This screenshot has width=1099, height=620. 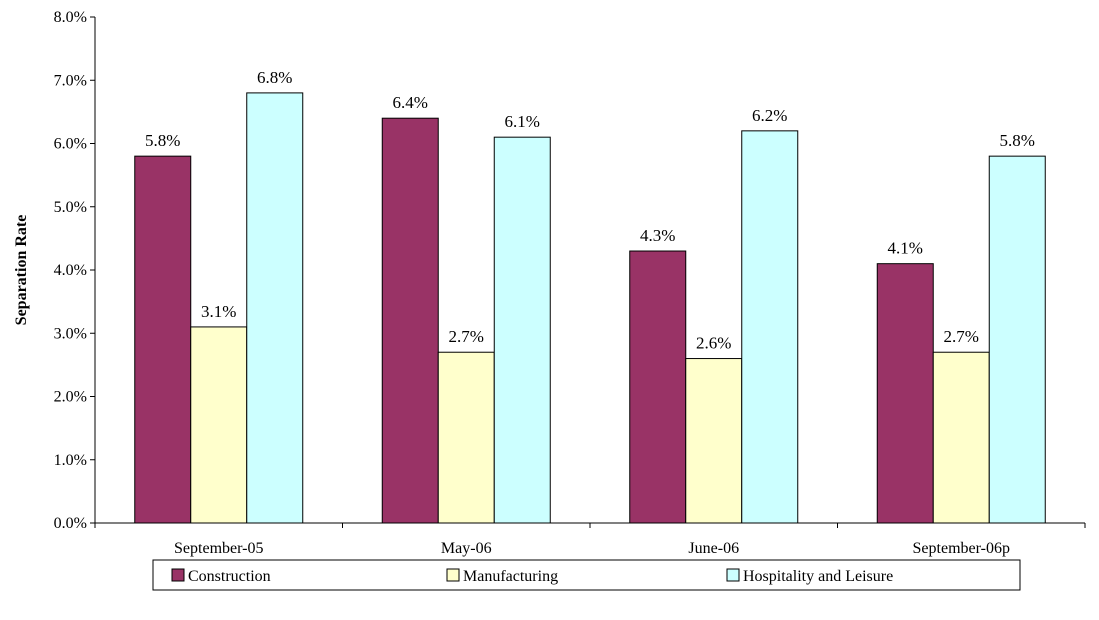 What do you see at coordinates (713, 548) in the screenshot?
I see `x-category-label: June-06` at bounding box center [713, 548].